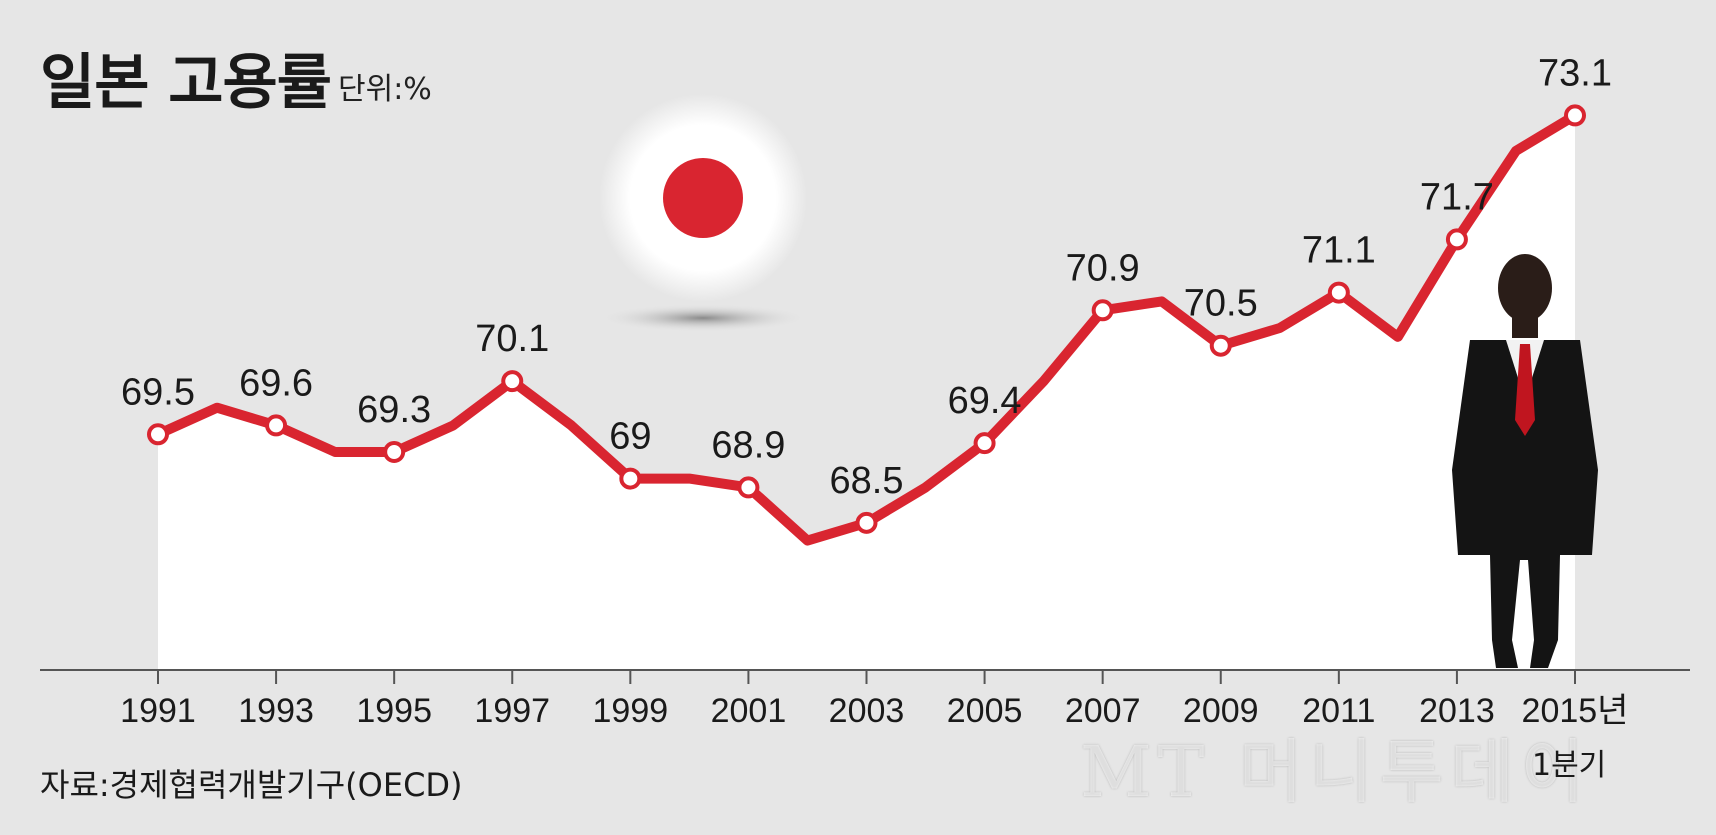 The height and width of the screenshot is (835, 1716). What do you see at coordinates (1335, 772) in the screenshot?
I see `watermark-logo: MT 머니투데이` at bounding box center [1335, 772].